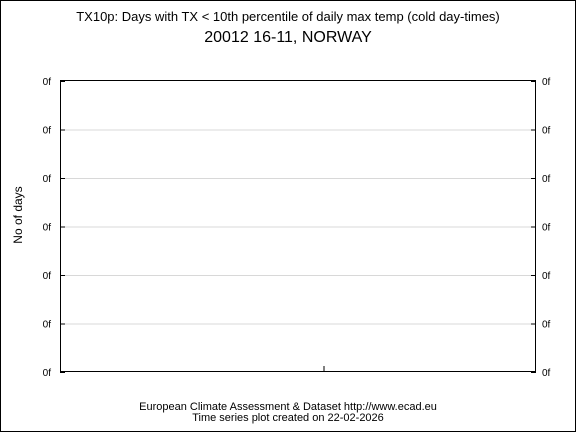 Image resolution: width=576 pixels, height=432 pixels. I want to click on footer-created: Time series plot created on 22-02-2026, so click(288, 418).